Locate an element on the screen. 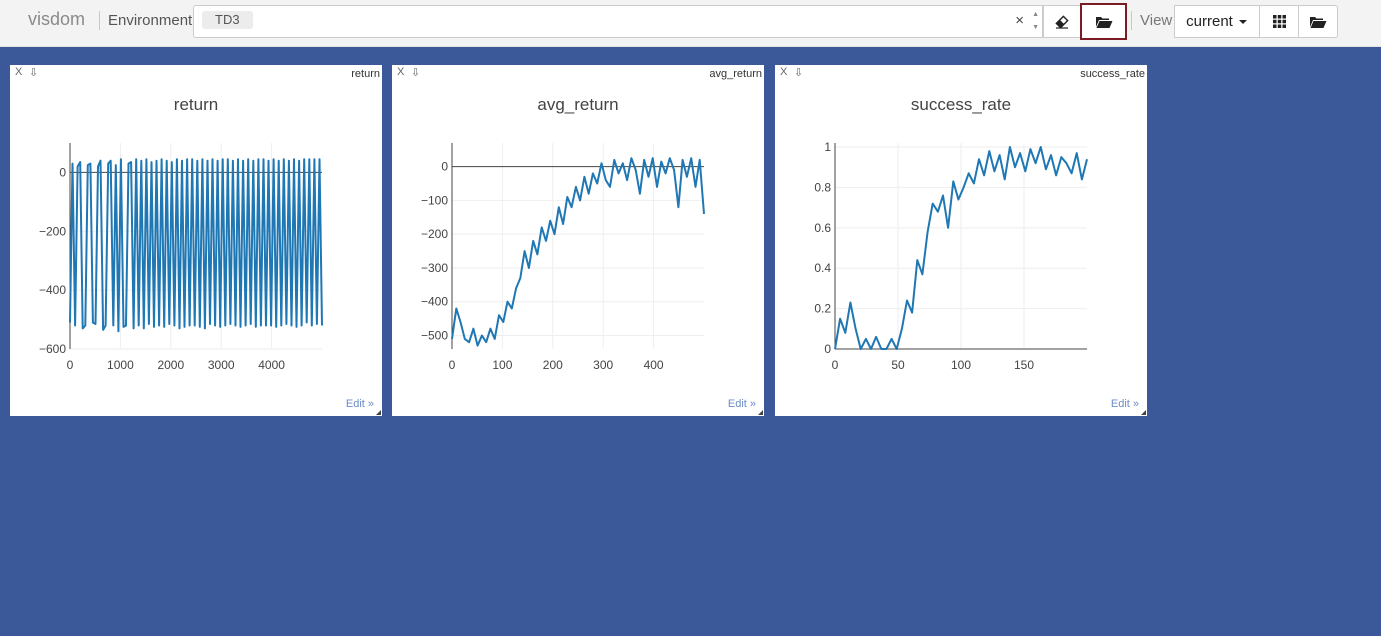 The image size is (1381, 636). y-tick-label: 0.4 is located at coordinates (822, 268).